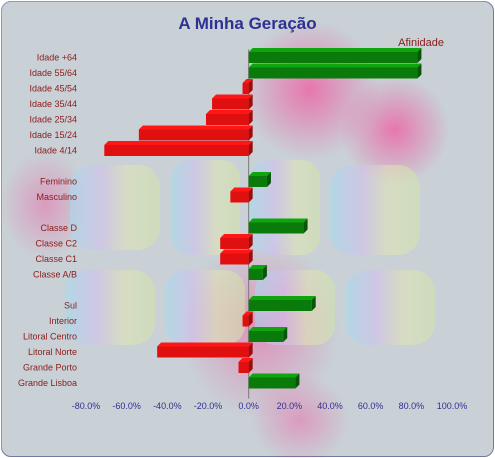 This screenshot has width=495, height=458. Describe the element at coordinates (53, 104) in the screenshot. I see `category-label: Idade 35/44` at that location.